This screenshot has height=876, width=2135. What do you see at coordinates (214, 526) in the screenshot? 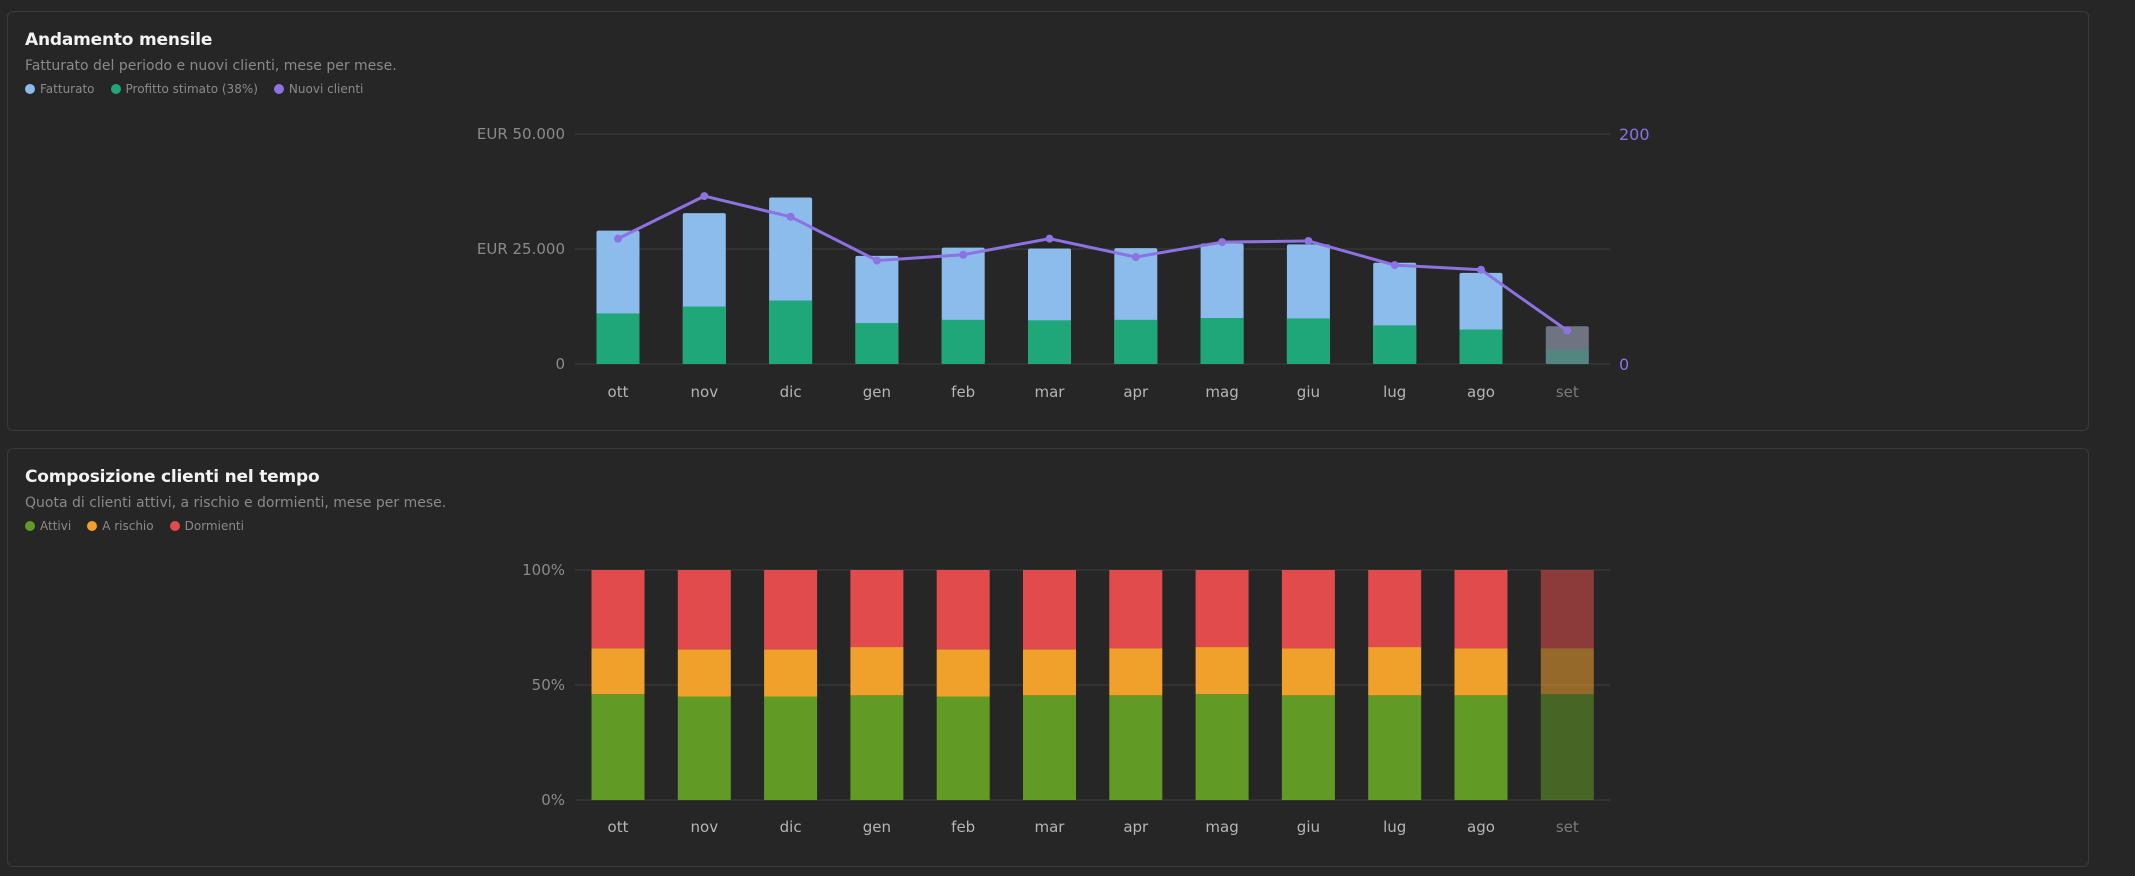
I see `legend-label: Dormienti` at bounding box center [214, 526].